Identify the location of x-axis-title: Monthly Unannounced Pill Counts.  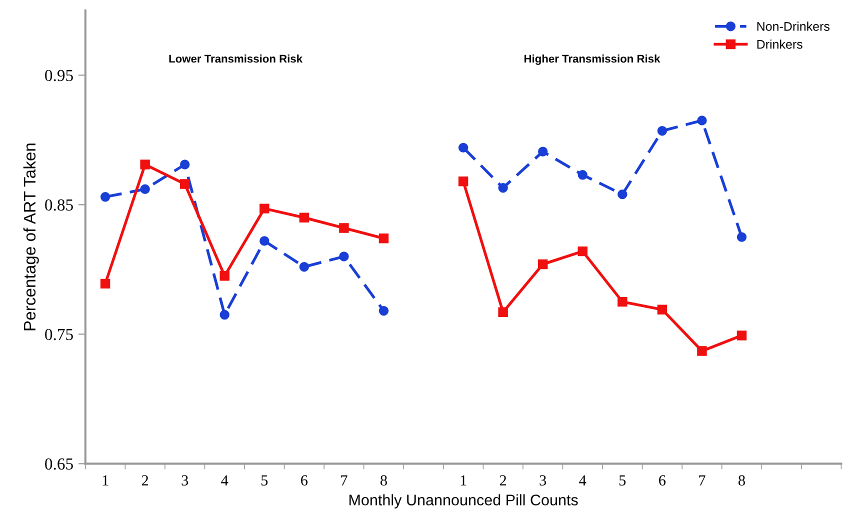
(463, 501).